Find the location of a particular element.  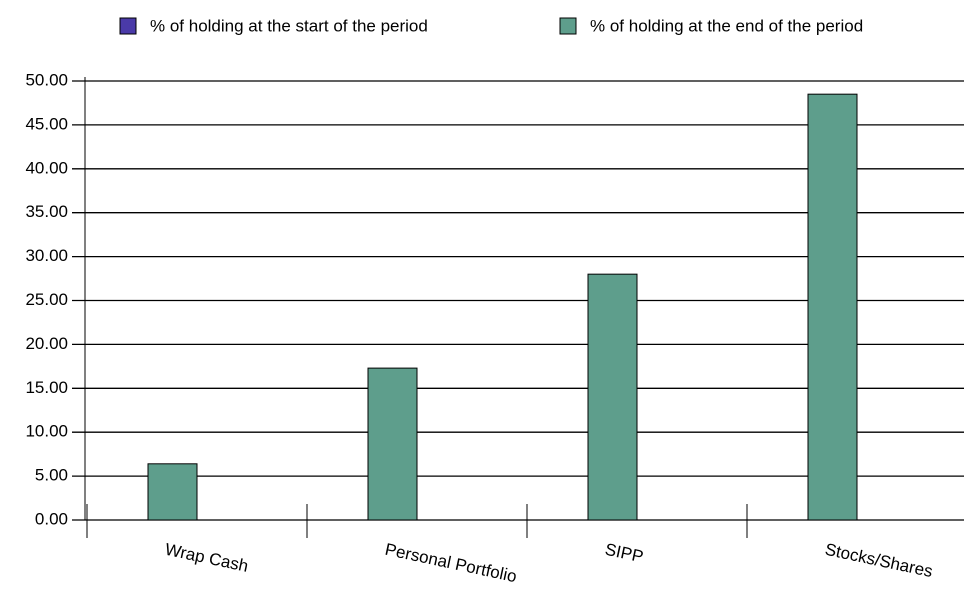

y-tick-label: 20.00 is located at coordinates (46, 343).